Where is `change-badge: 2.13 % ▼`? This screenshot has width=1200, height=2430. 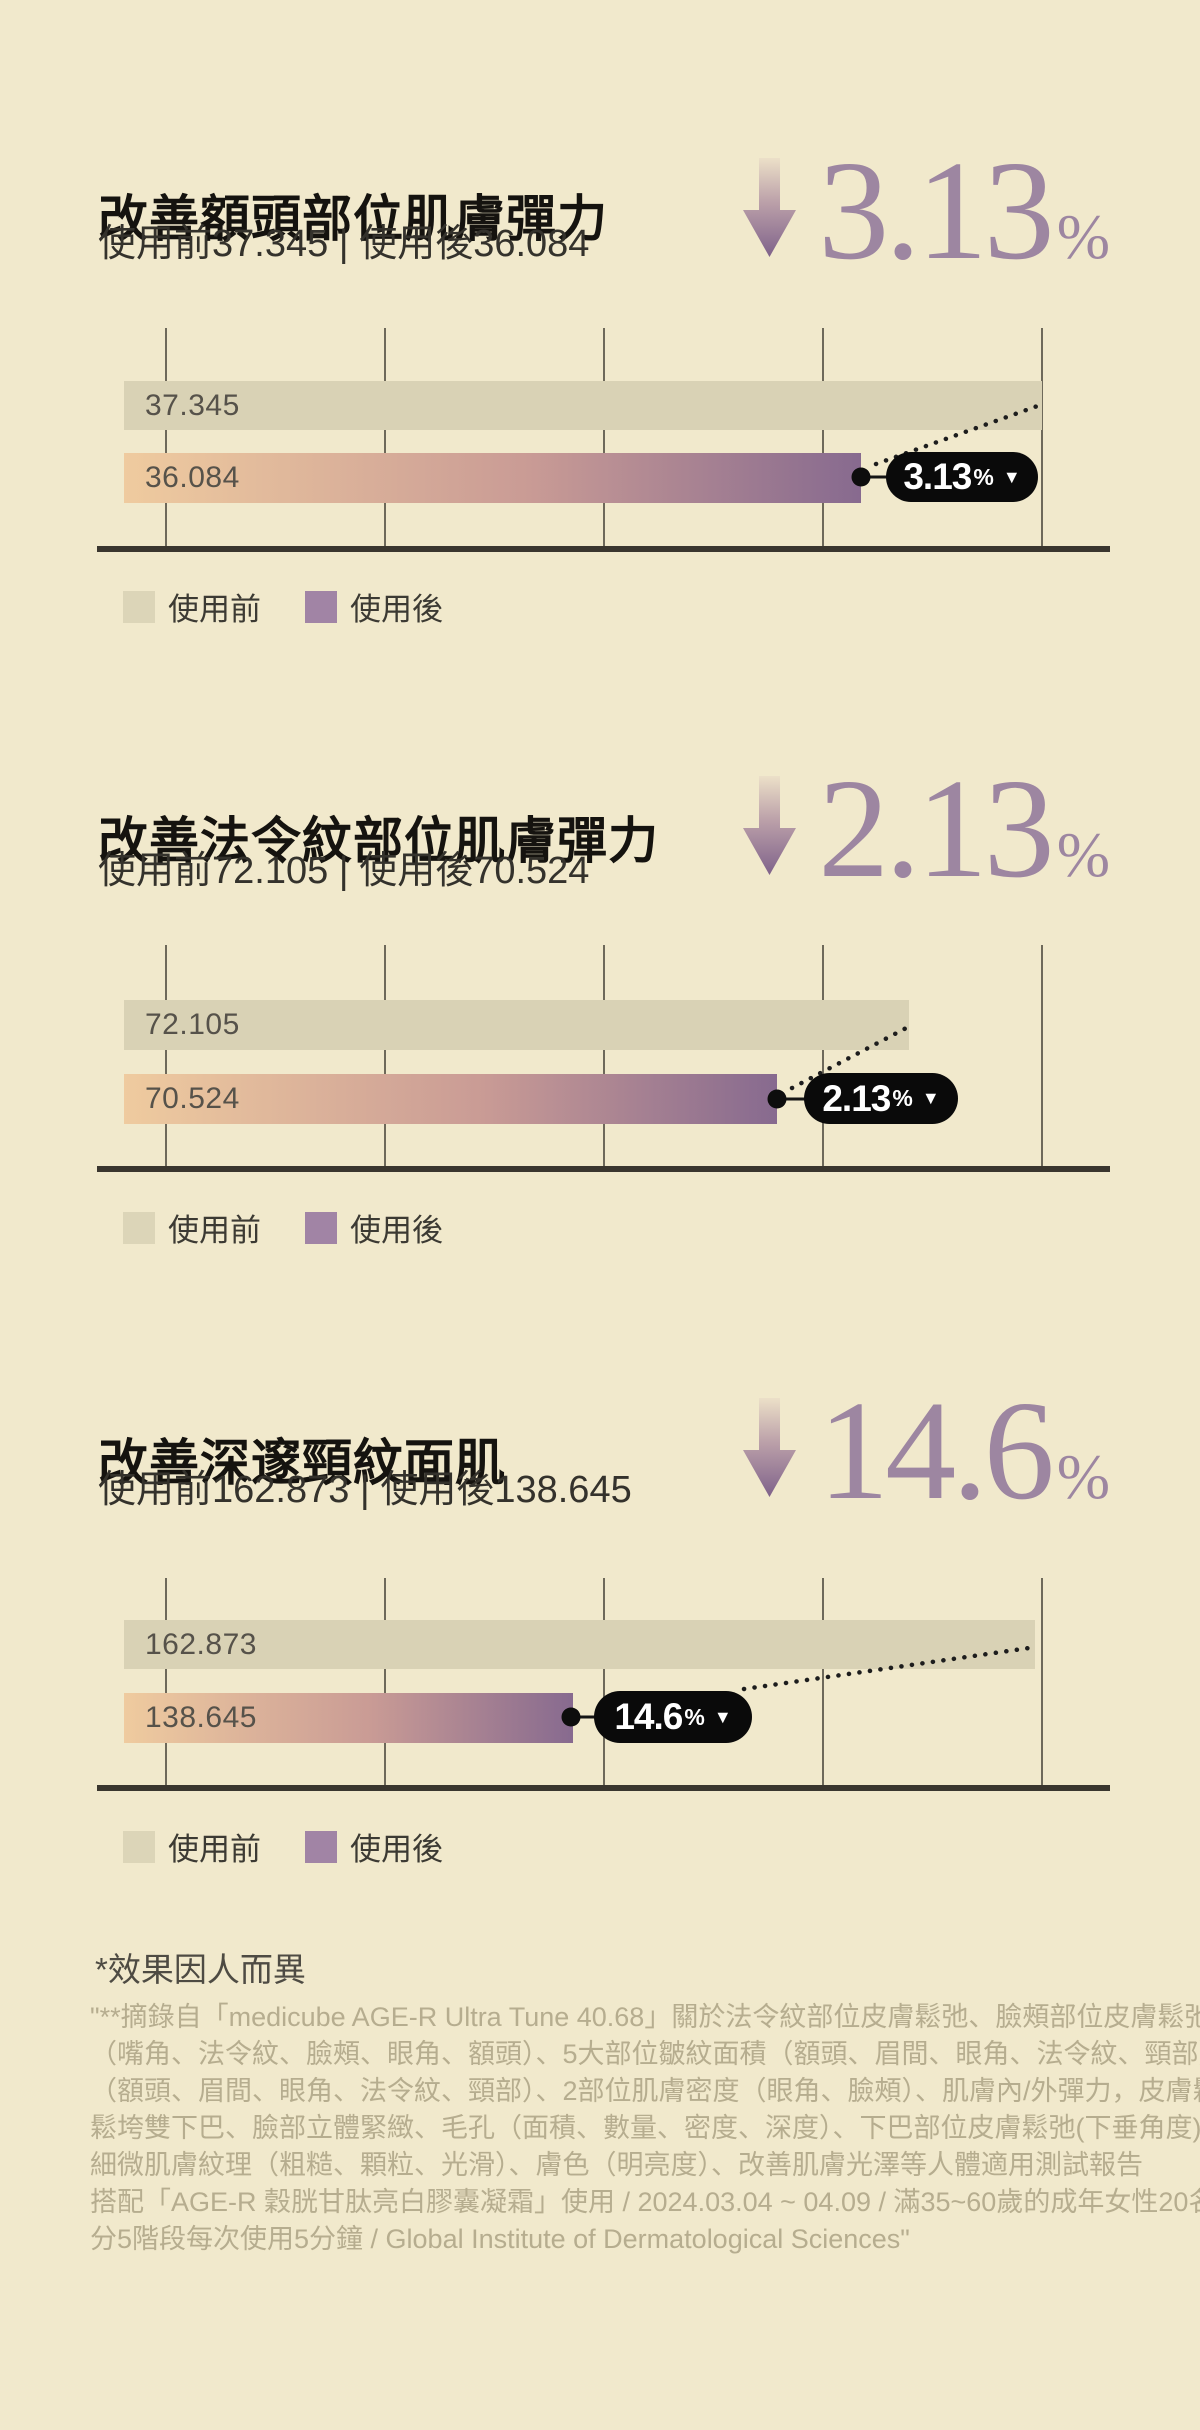
change-badge: 2.13 % ▼ is located at coordinates (881, 1098).